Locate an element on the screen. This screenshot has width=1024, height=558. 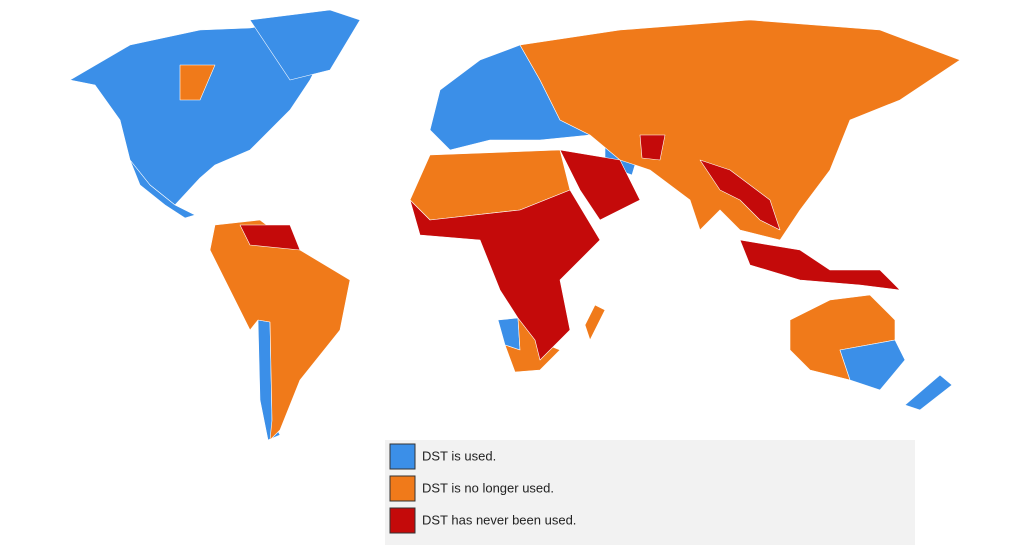
legend-label: DST is no longer used. is located at coordinates (488, 487).